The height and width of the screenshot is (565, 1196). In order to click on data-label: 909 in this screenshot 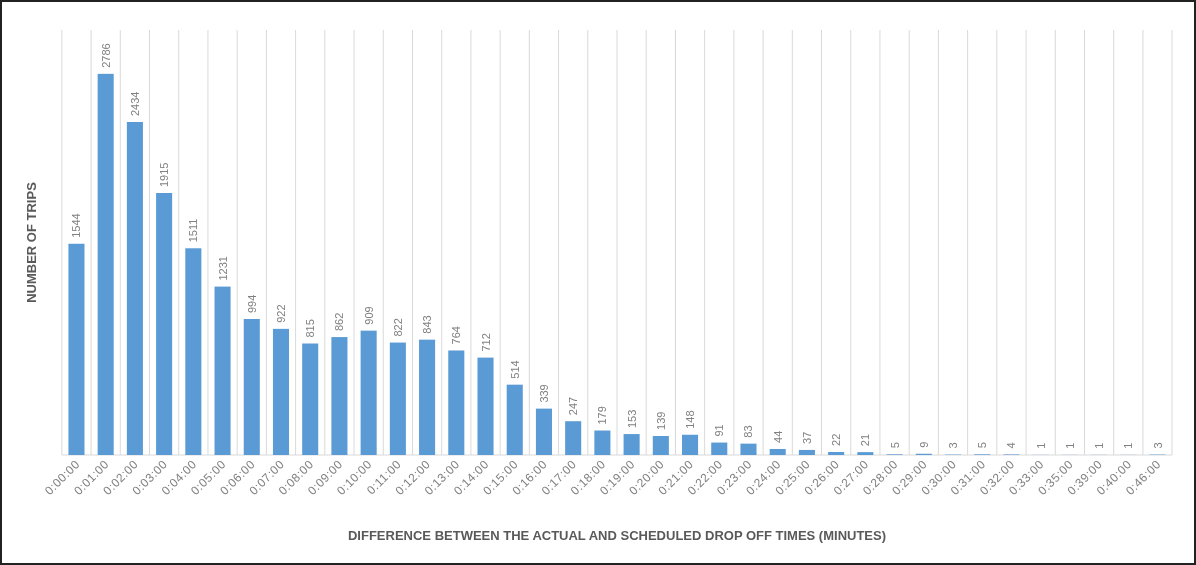, I will do `click(368, 315)`.